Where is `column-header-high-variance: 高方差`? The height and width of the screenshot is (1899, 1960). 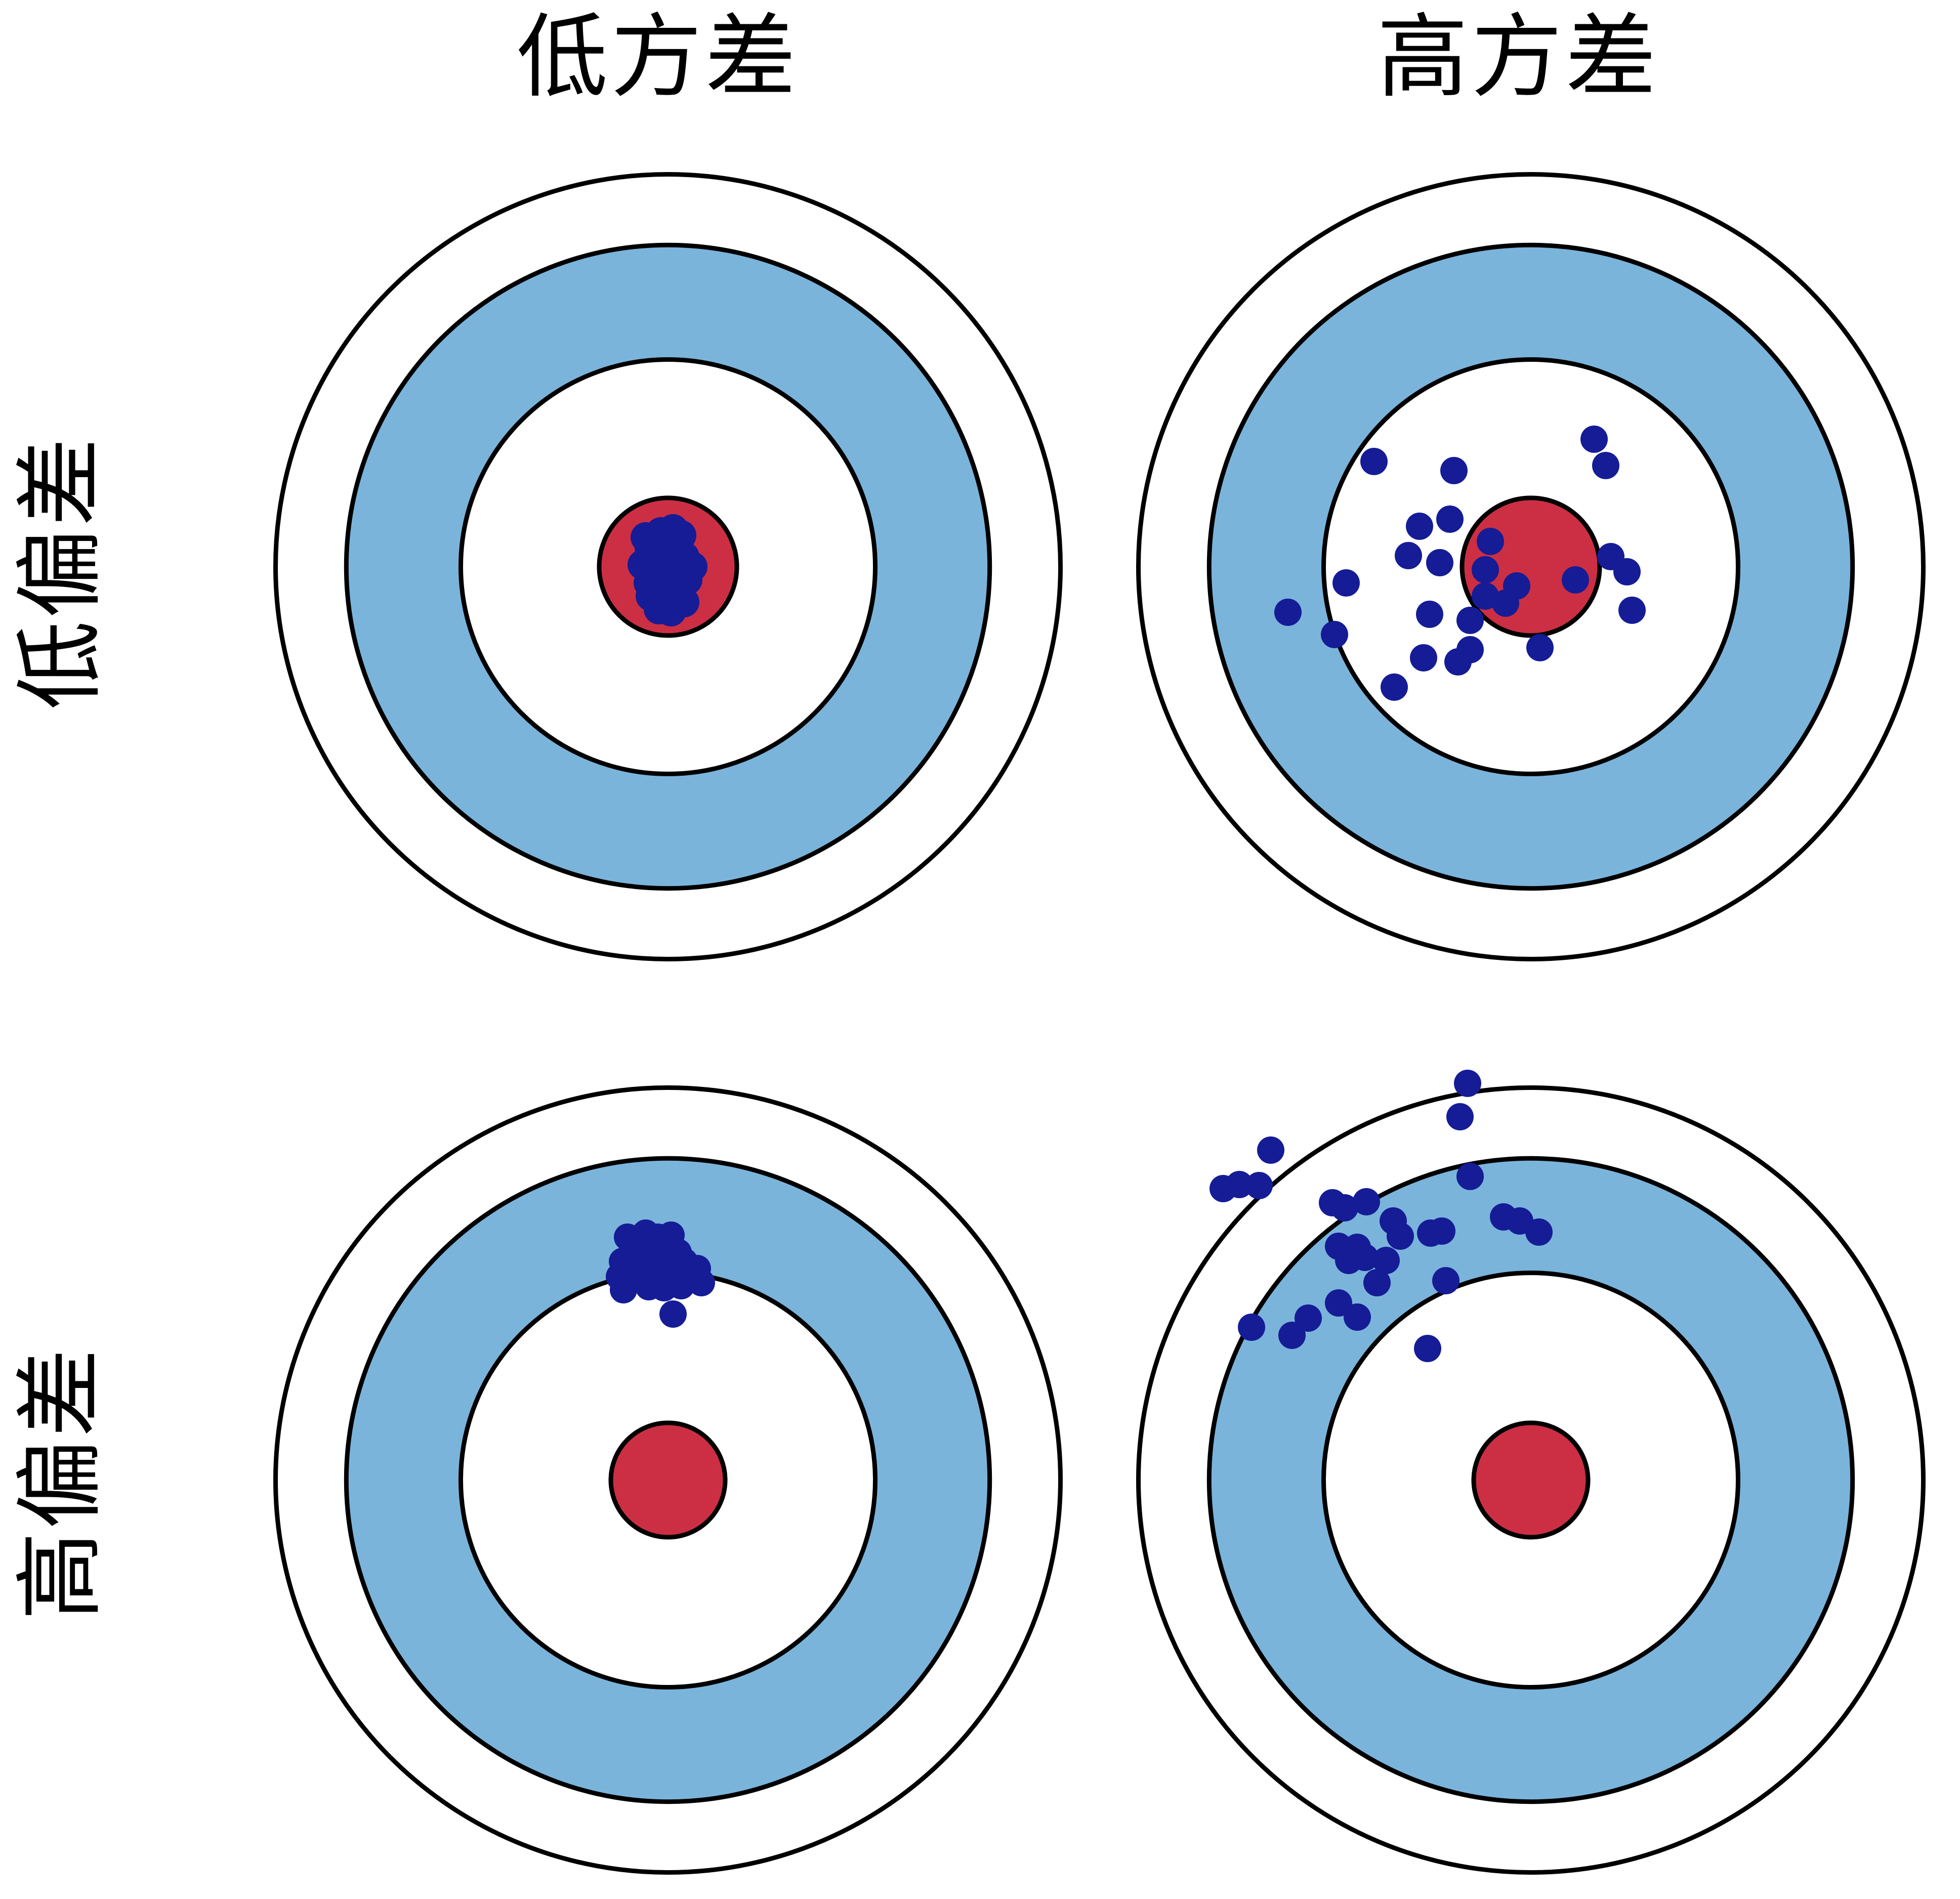 column-header-high-variance: 高方差 is located at coordinates (1518, 57).